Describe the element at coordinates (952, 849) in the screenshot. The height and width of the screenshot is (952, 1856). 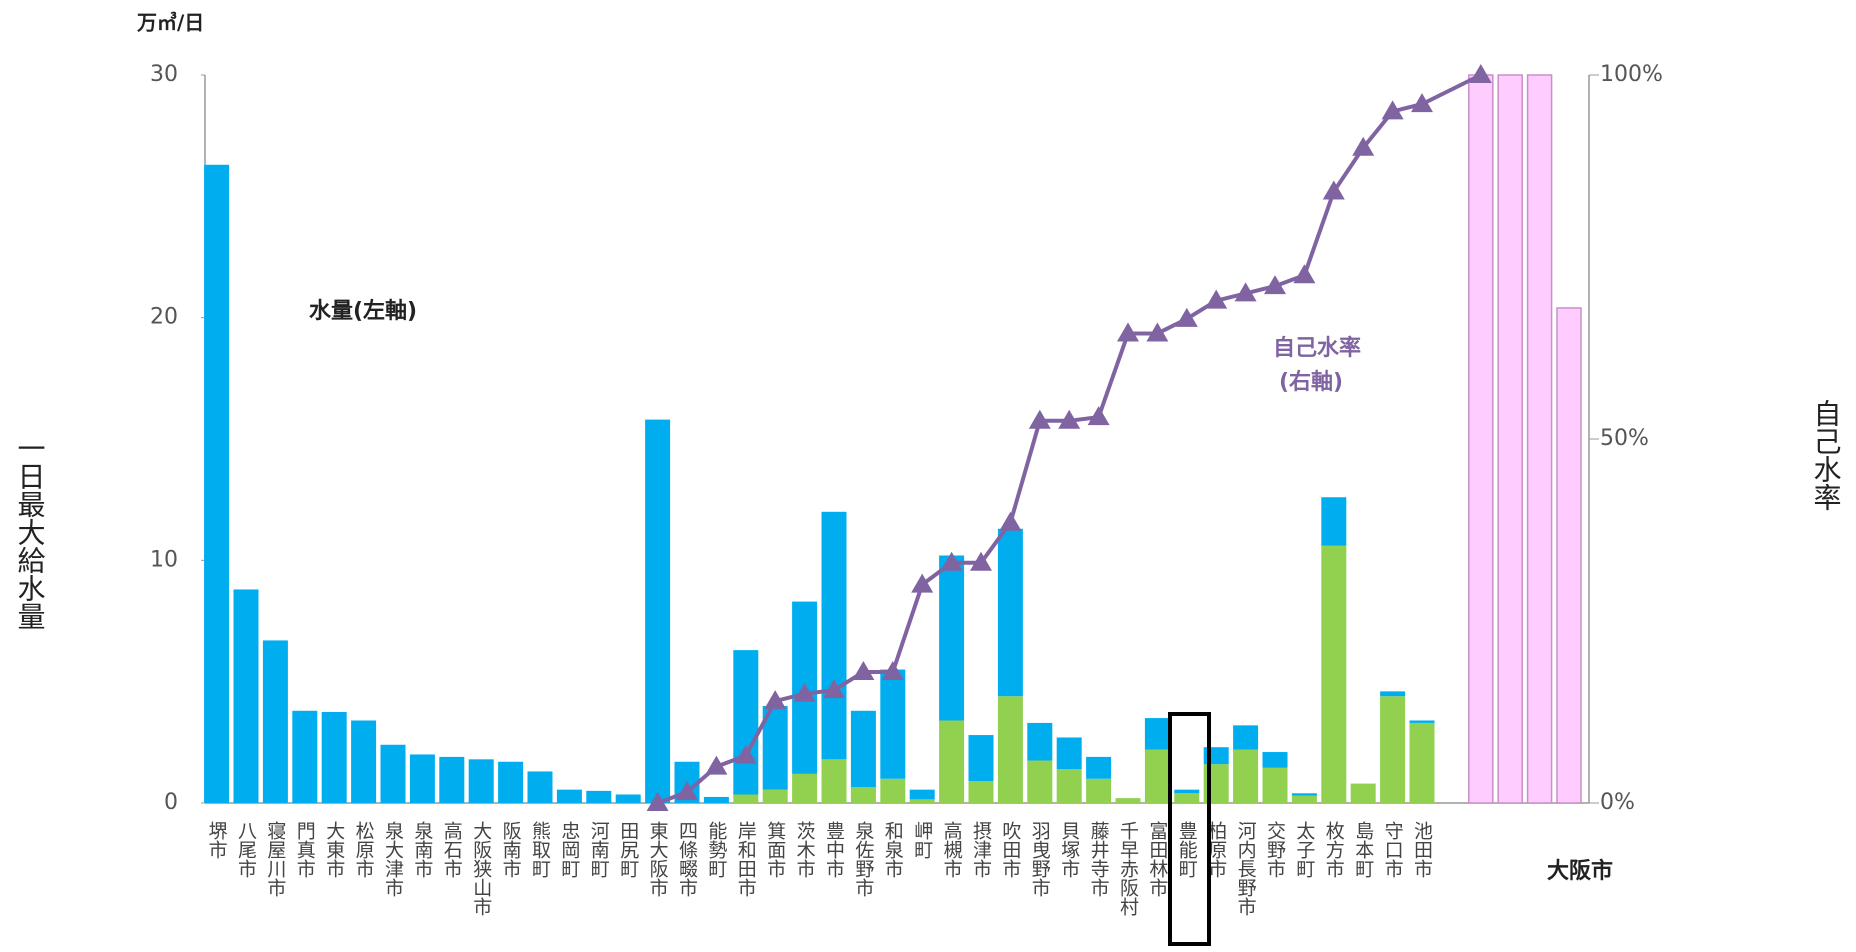
I see `x-tick-label: 高槻市` at that location.